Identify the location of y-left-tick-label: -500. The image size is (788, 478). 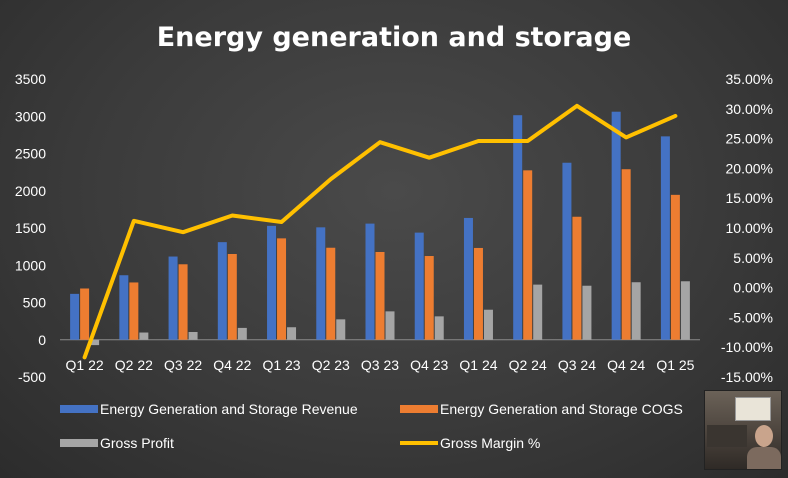
(32, 377).